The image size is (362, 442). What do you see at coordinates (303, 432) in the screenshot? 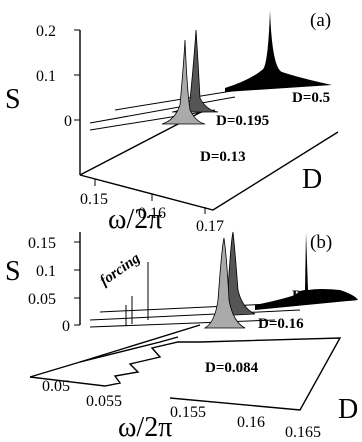
I see `x-tick-label-b-4: 0.165` at bounding box center [303, 432].